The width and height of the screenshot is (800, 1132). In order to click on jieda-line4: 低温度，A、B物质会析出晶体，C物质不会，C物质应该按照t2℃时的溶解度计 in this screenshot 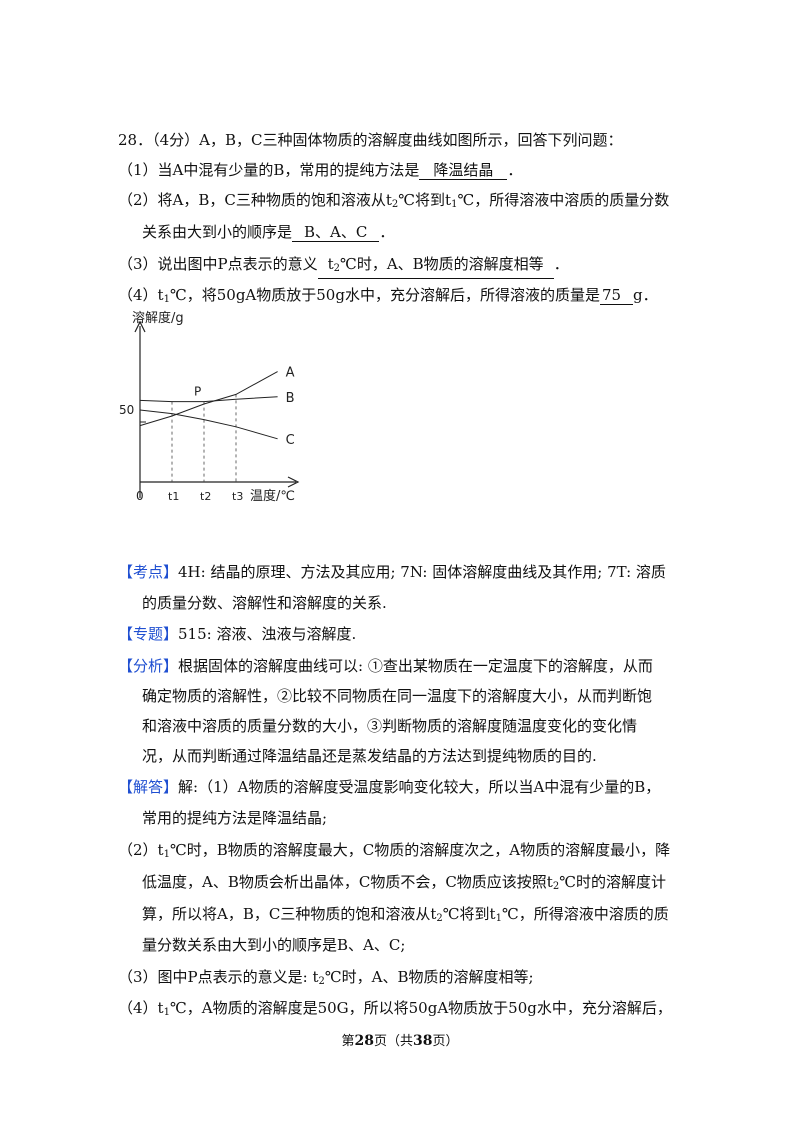, I will do `click(404, 884)`.